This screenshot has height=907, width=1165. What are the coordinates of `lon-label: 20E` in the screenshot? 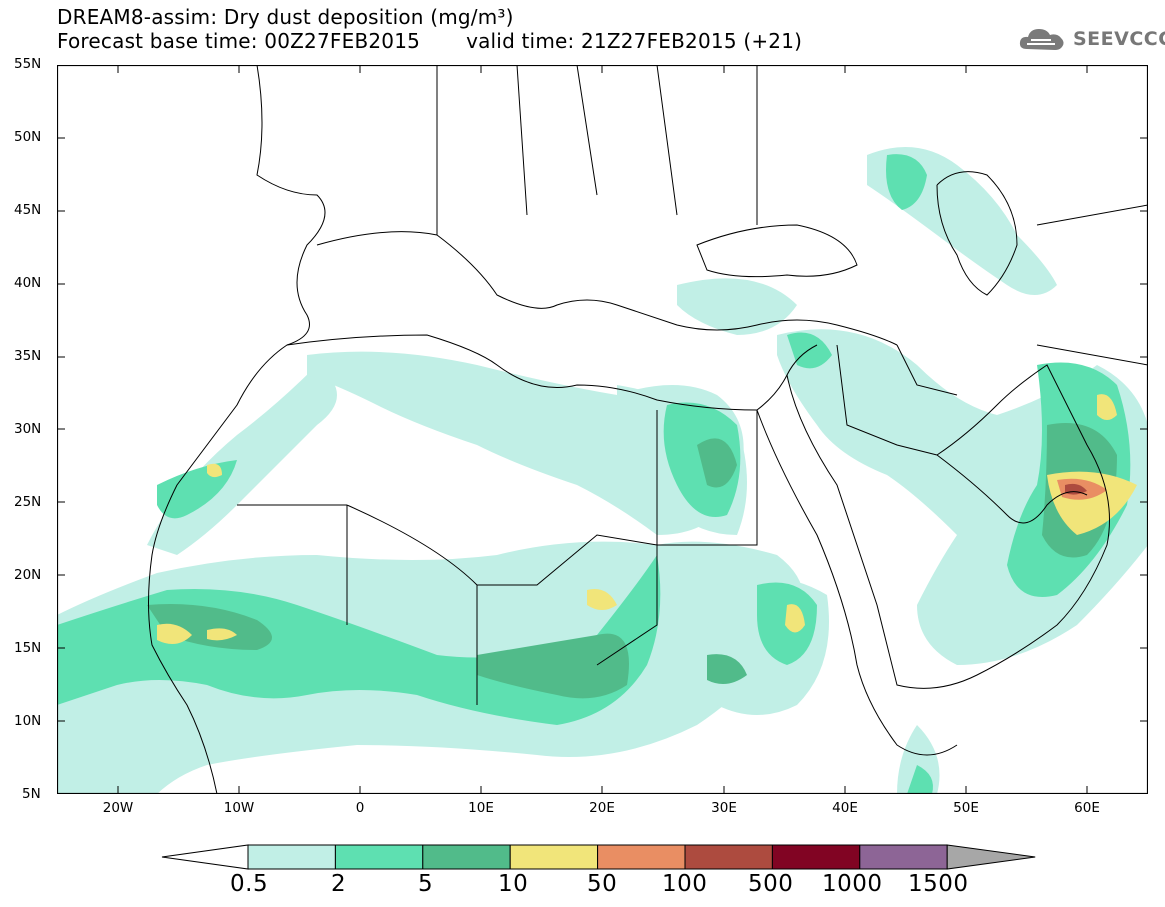 It's located at (602, 808).